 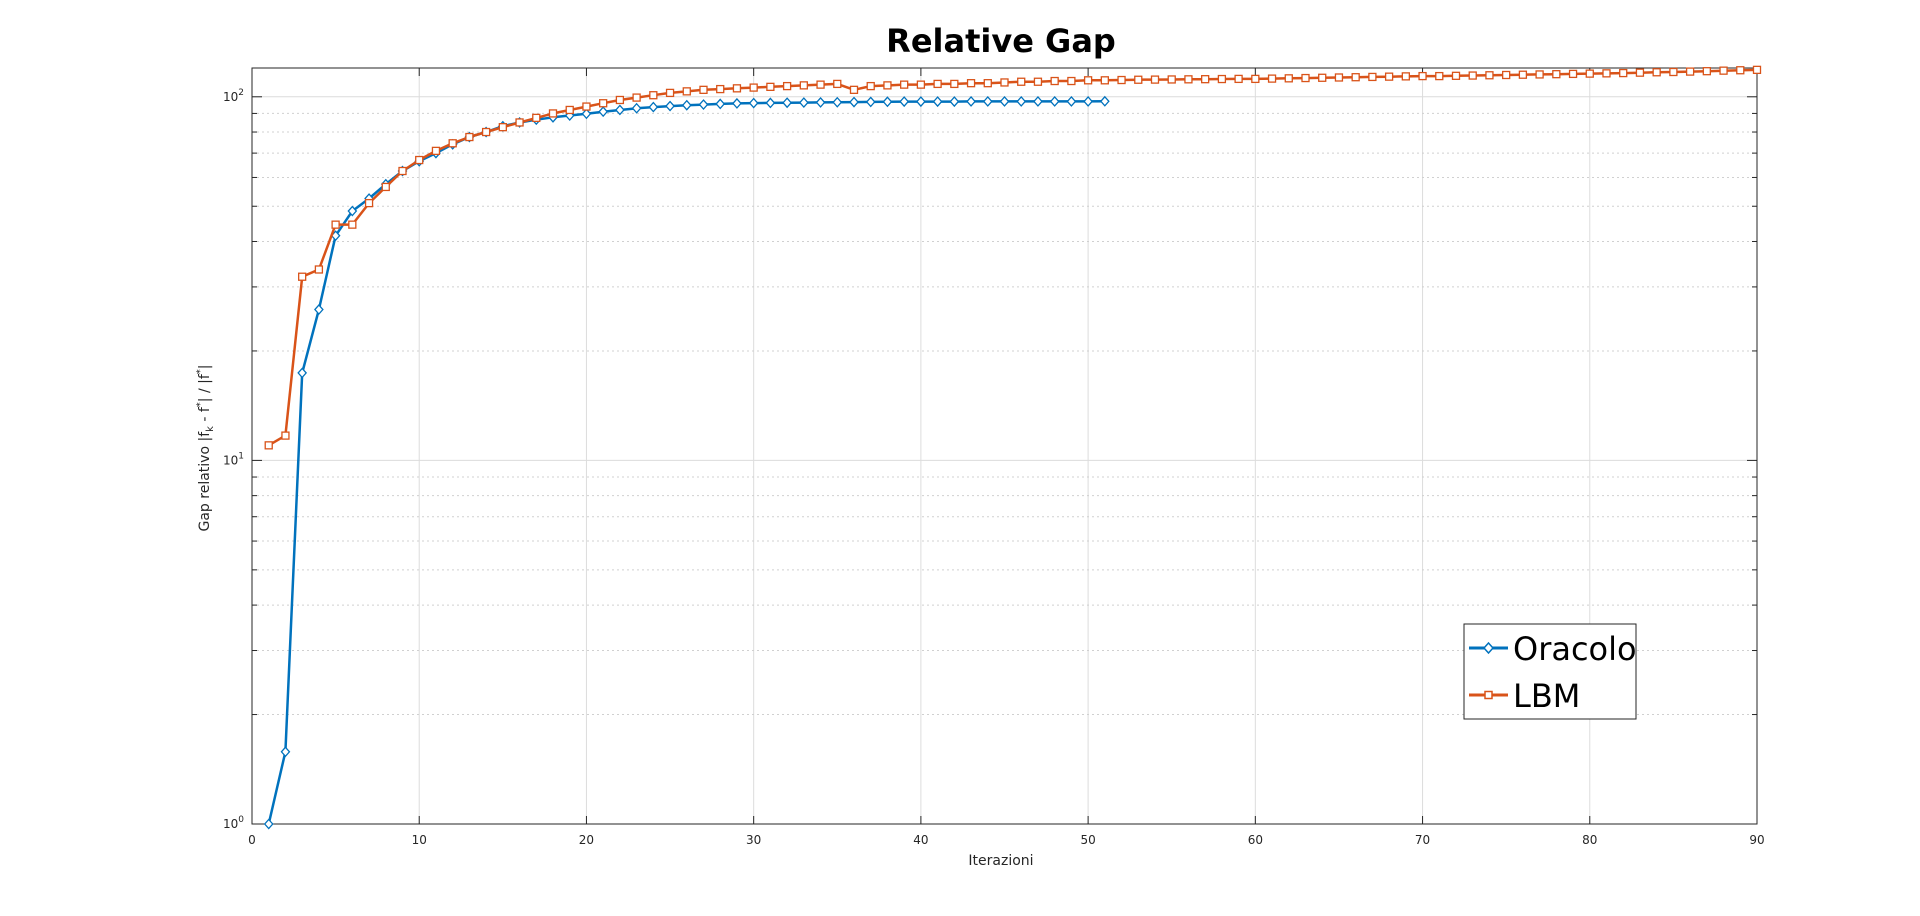 What do you see at coordinates (1524, 696) in the screenshot?
I see `legend-entry-lbm: LBM` at bounding box center [1524, 696].